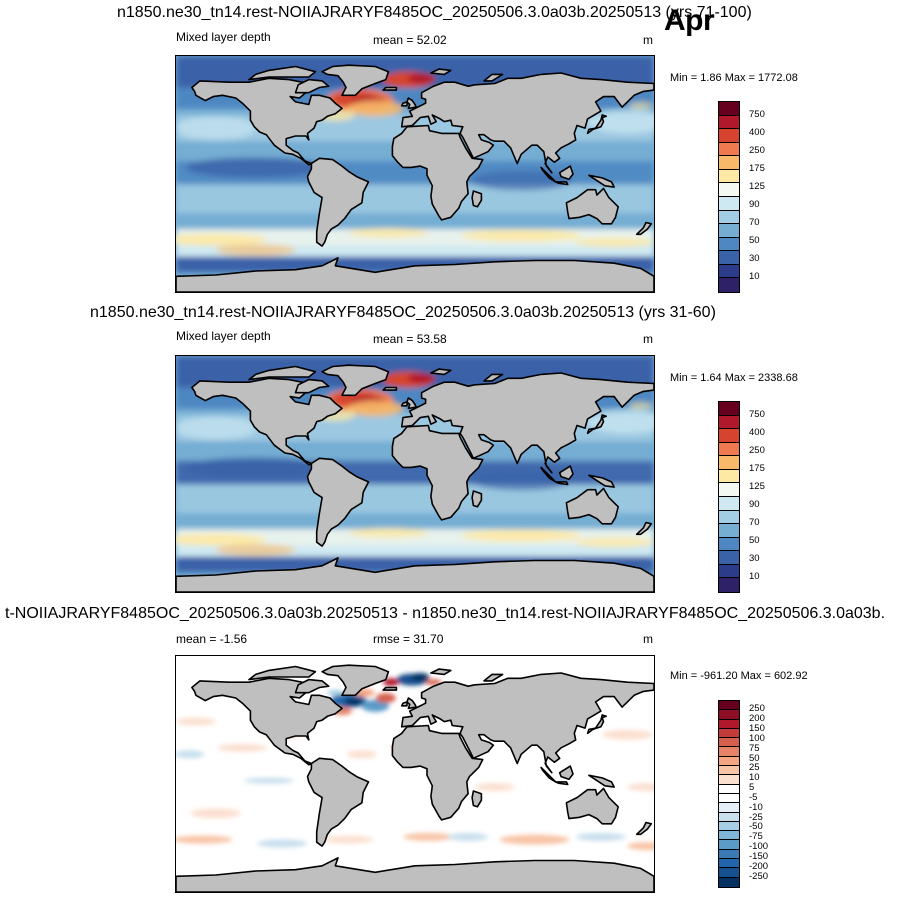 This screenshot has width=908, height=898. Describe the element at coordinates (754, 205) in the screenshot. I see `colorbar-tick-label: 90` at that location.